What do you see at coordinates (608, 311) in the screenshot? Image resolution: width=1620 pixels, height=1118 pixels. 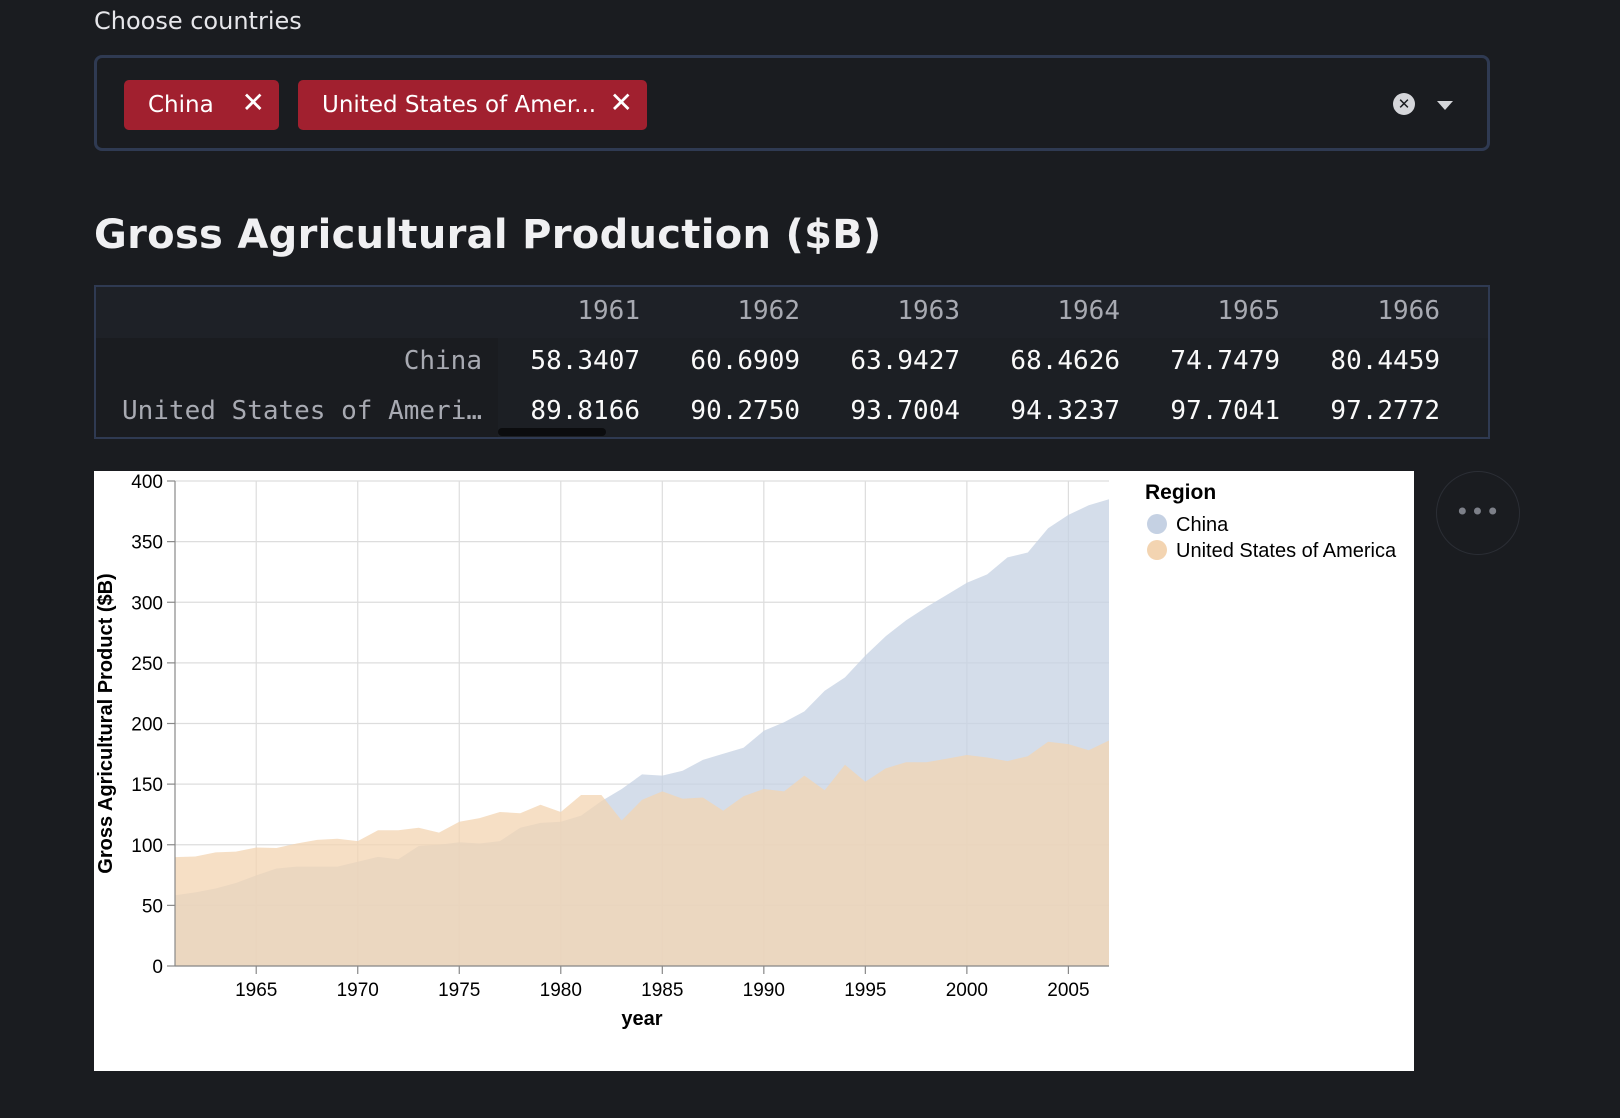 I see `column-header: 1961` at bounding box center [608, 311].